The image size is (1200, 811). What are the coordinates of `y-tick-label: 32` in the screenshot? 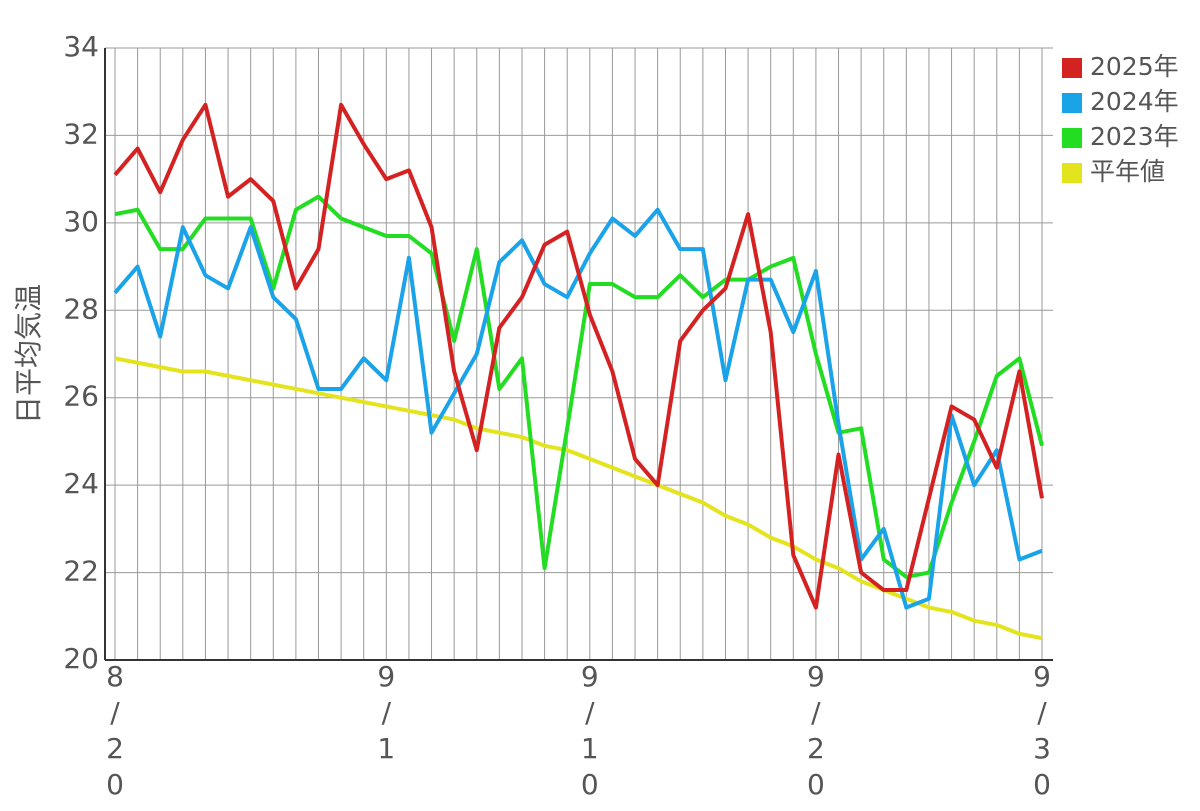 It's located at (81, 133).